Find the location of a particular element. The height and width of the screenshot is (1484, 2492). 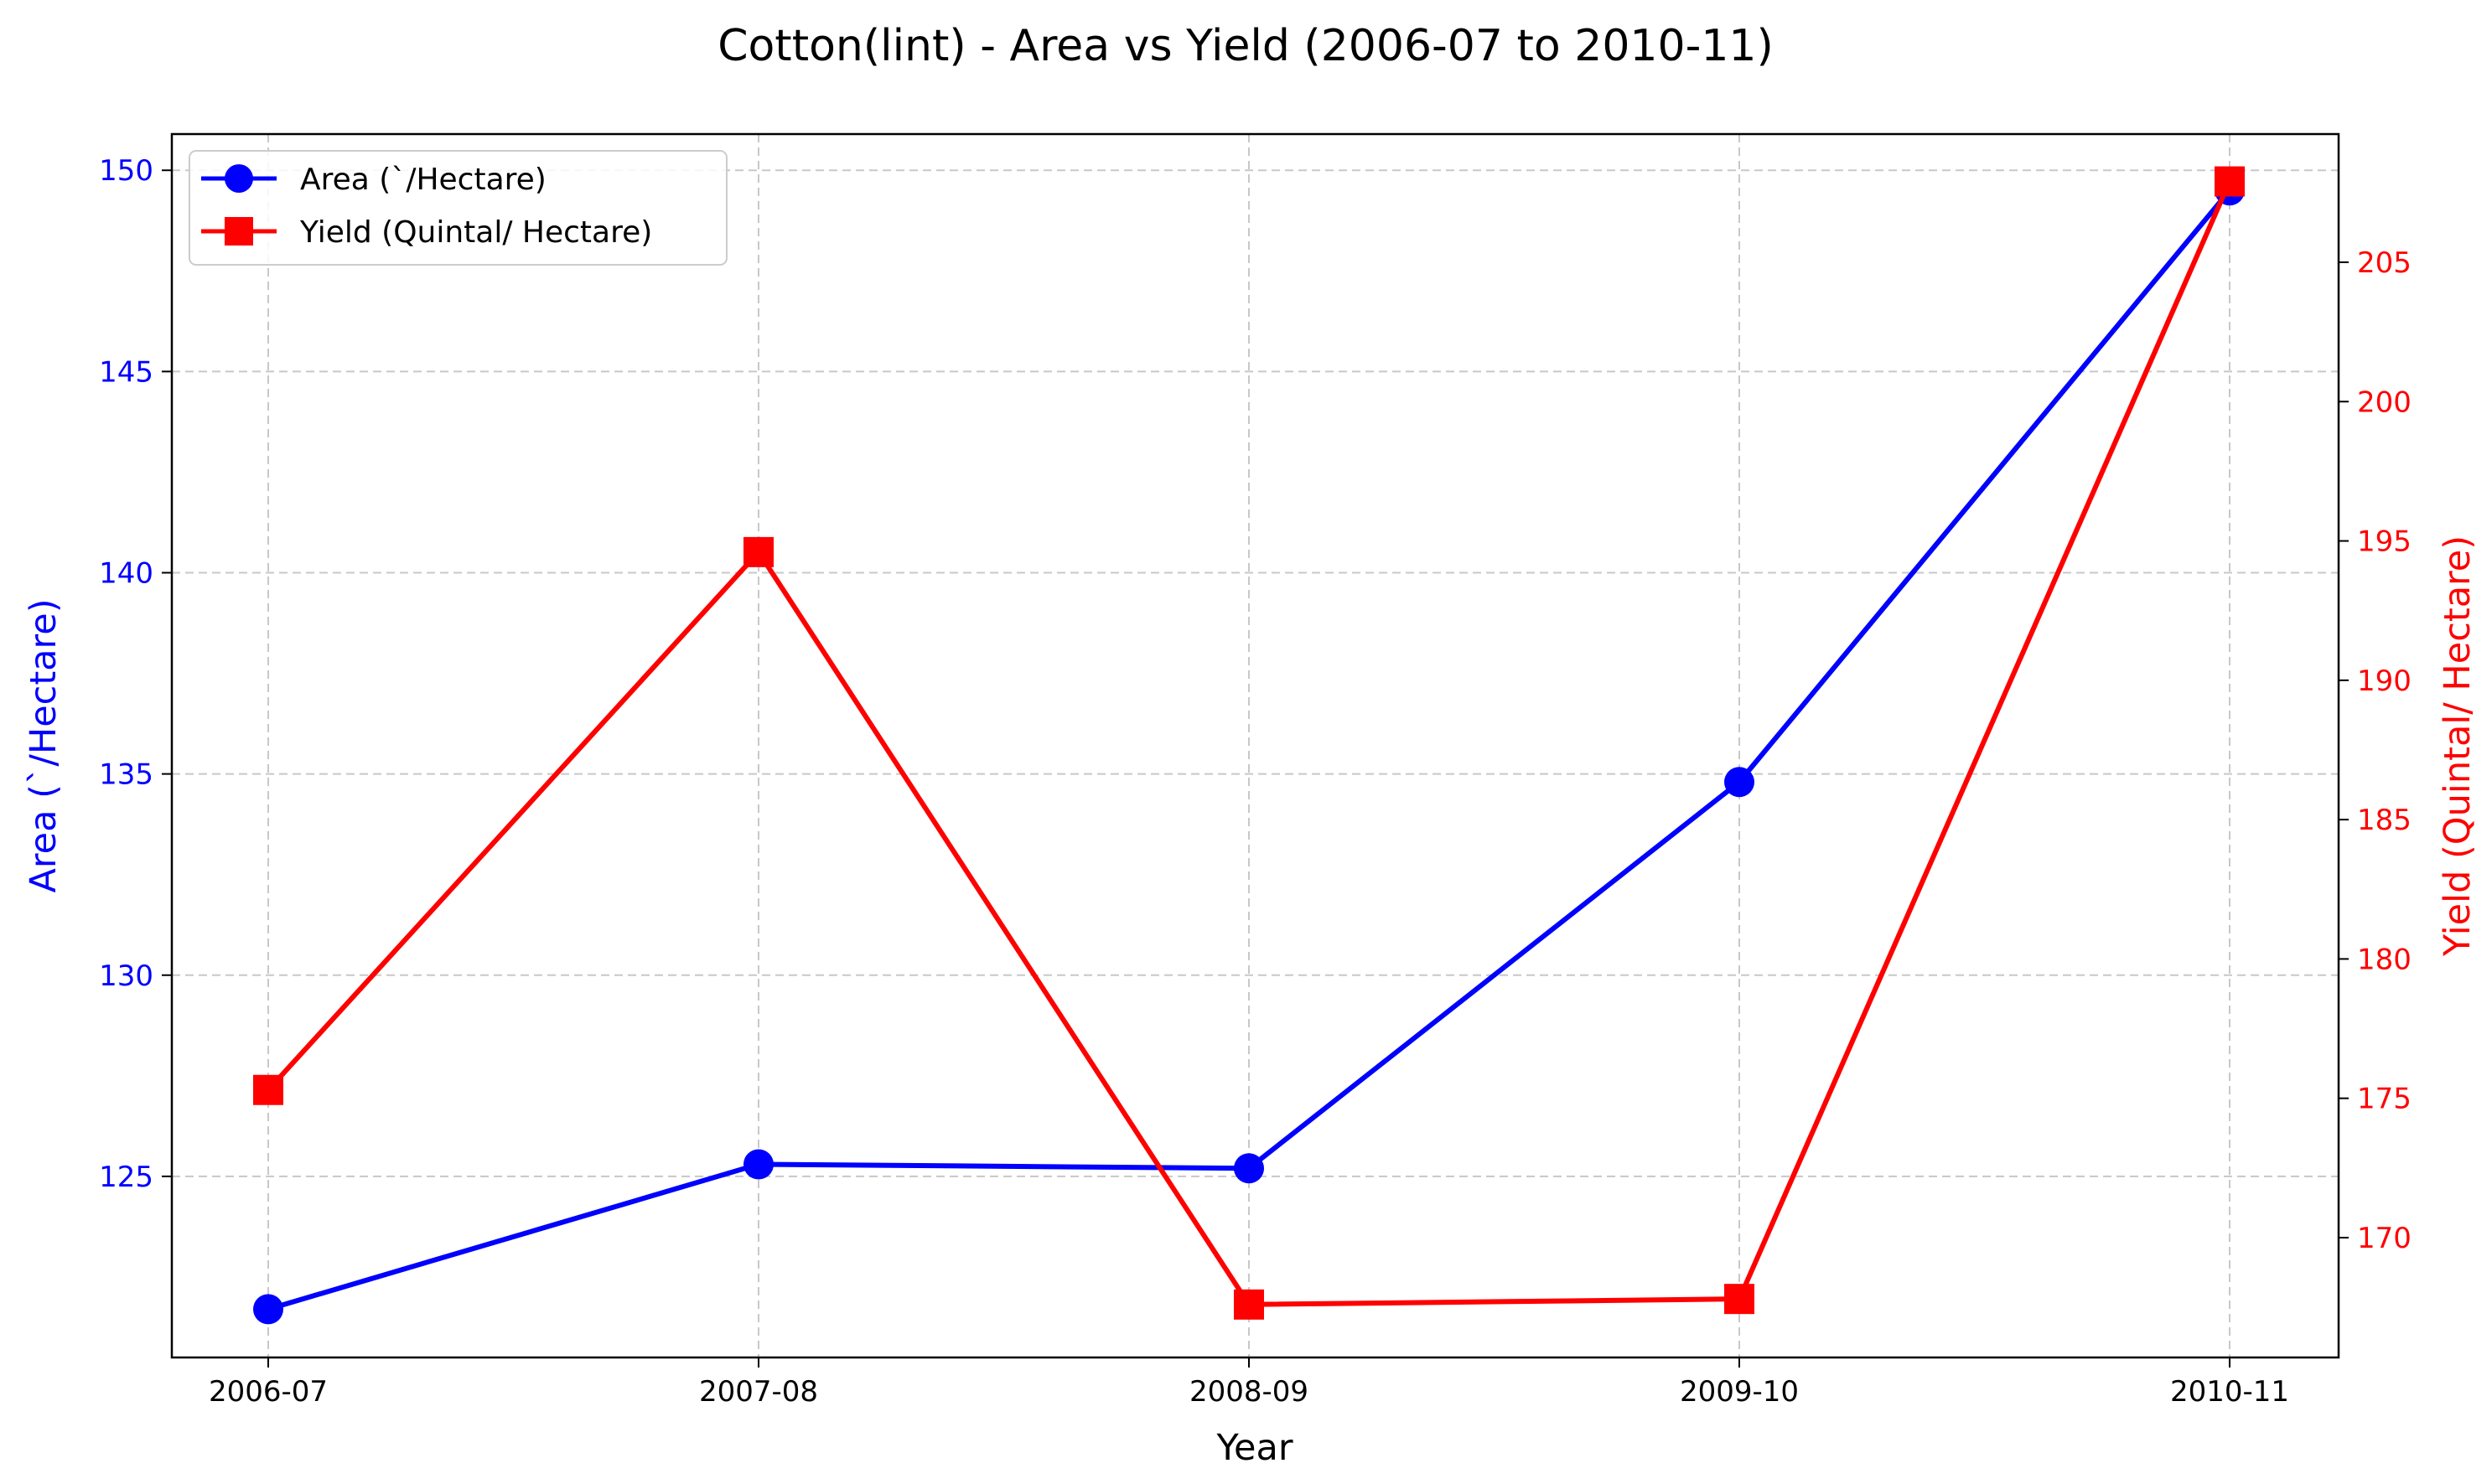

left-tick-label: 125 is located at coordinates (126, 1177).